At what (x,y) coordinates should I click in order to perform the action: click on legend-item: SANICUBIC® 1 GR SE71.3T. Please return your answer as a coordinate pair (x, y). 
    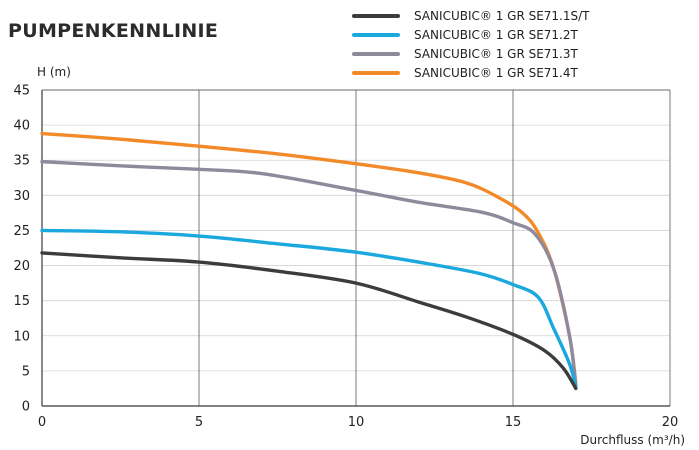
    Looking at the image, I should click on (522, 53).